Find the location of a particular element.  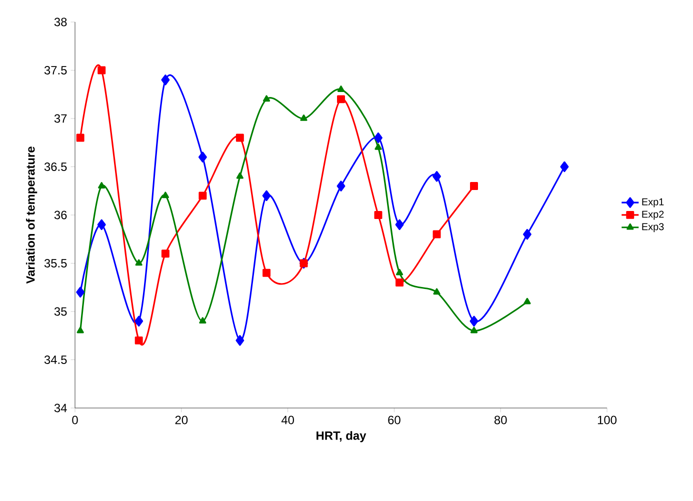

legend-label: Exp2 is located at coordinates (653, 215).